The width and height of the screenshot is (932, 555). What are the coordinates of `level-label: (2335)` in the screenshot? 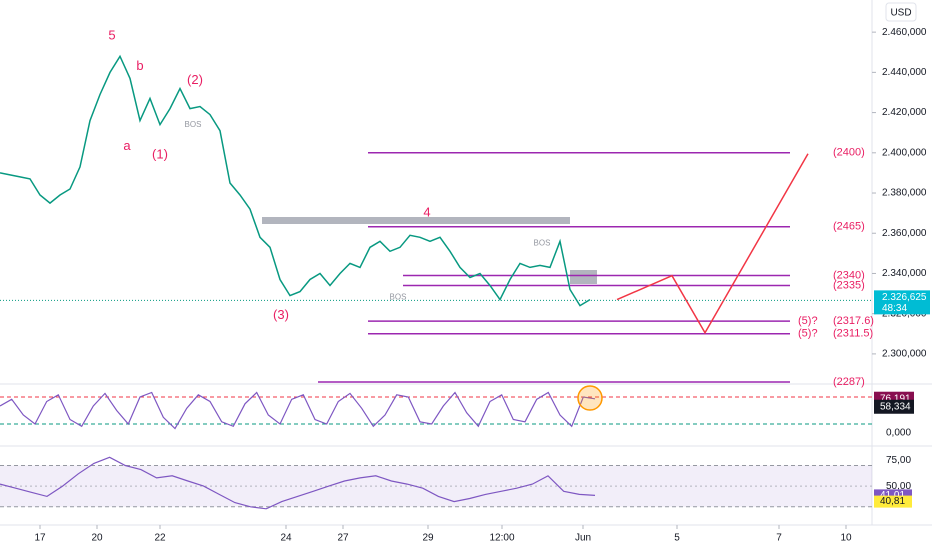 It's located at (849, 285).